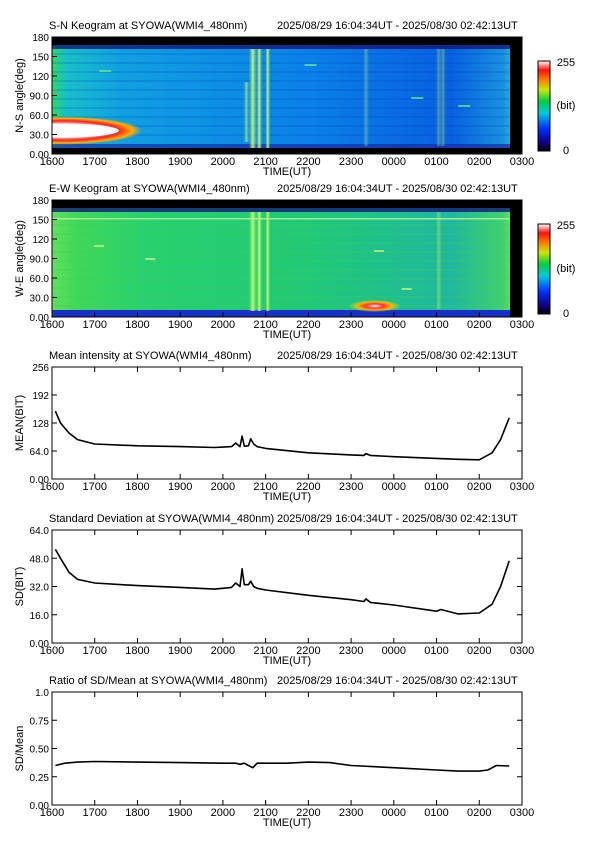  I want to click on y-axis-label: MEAN(BIT), so click(20, 423).